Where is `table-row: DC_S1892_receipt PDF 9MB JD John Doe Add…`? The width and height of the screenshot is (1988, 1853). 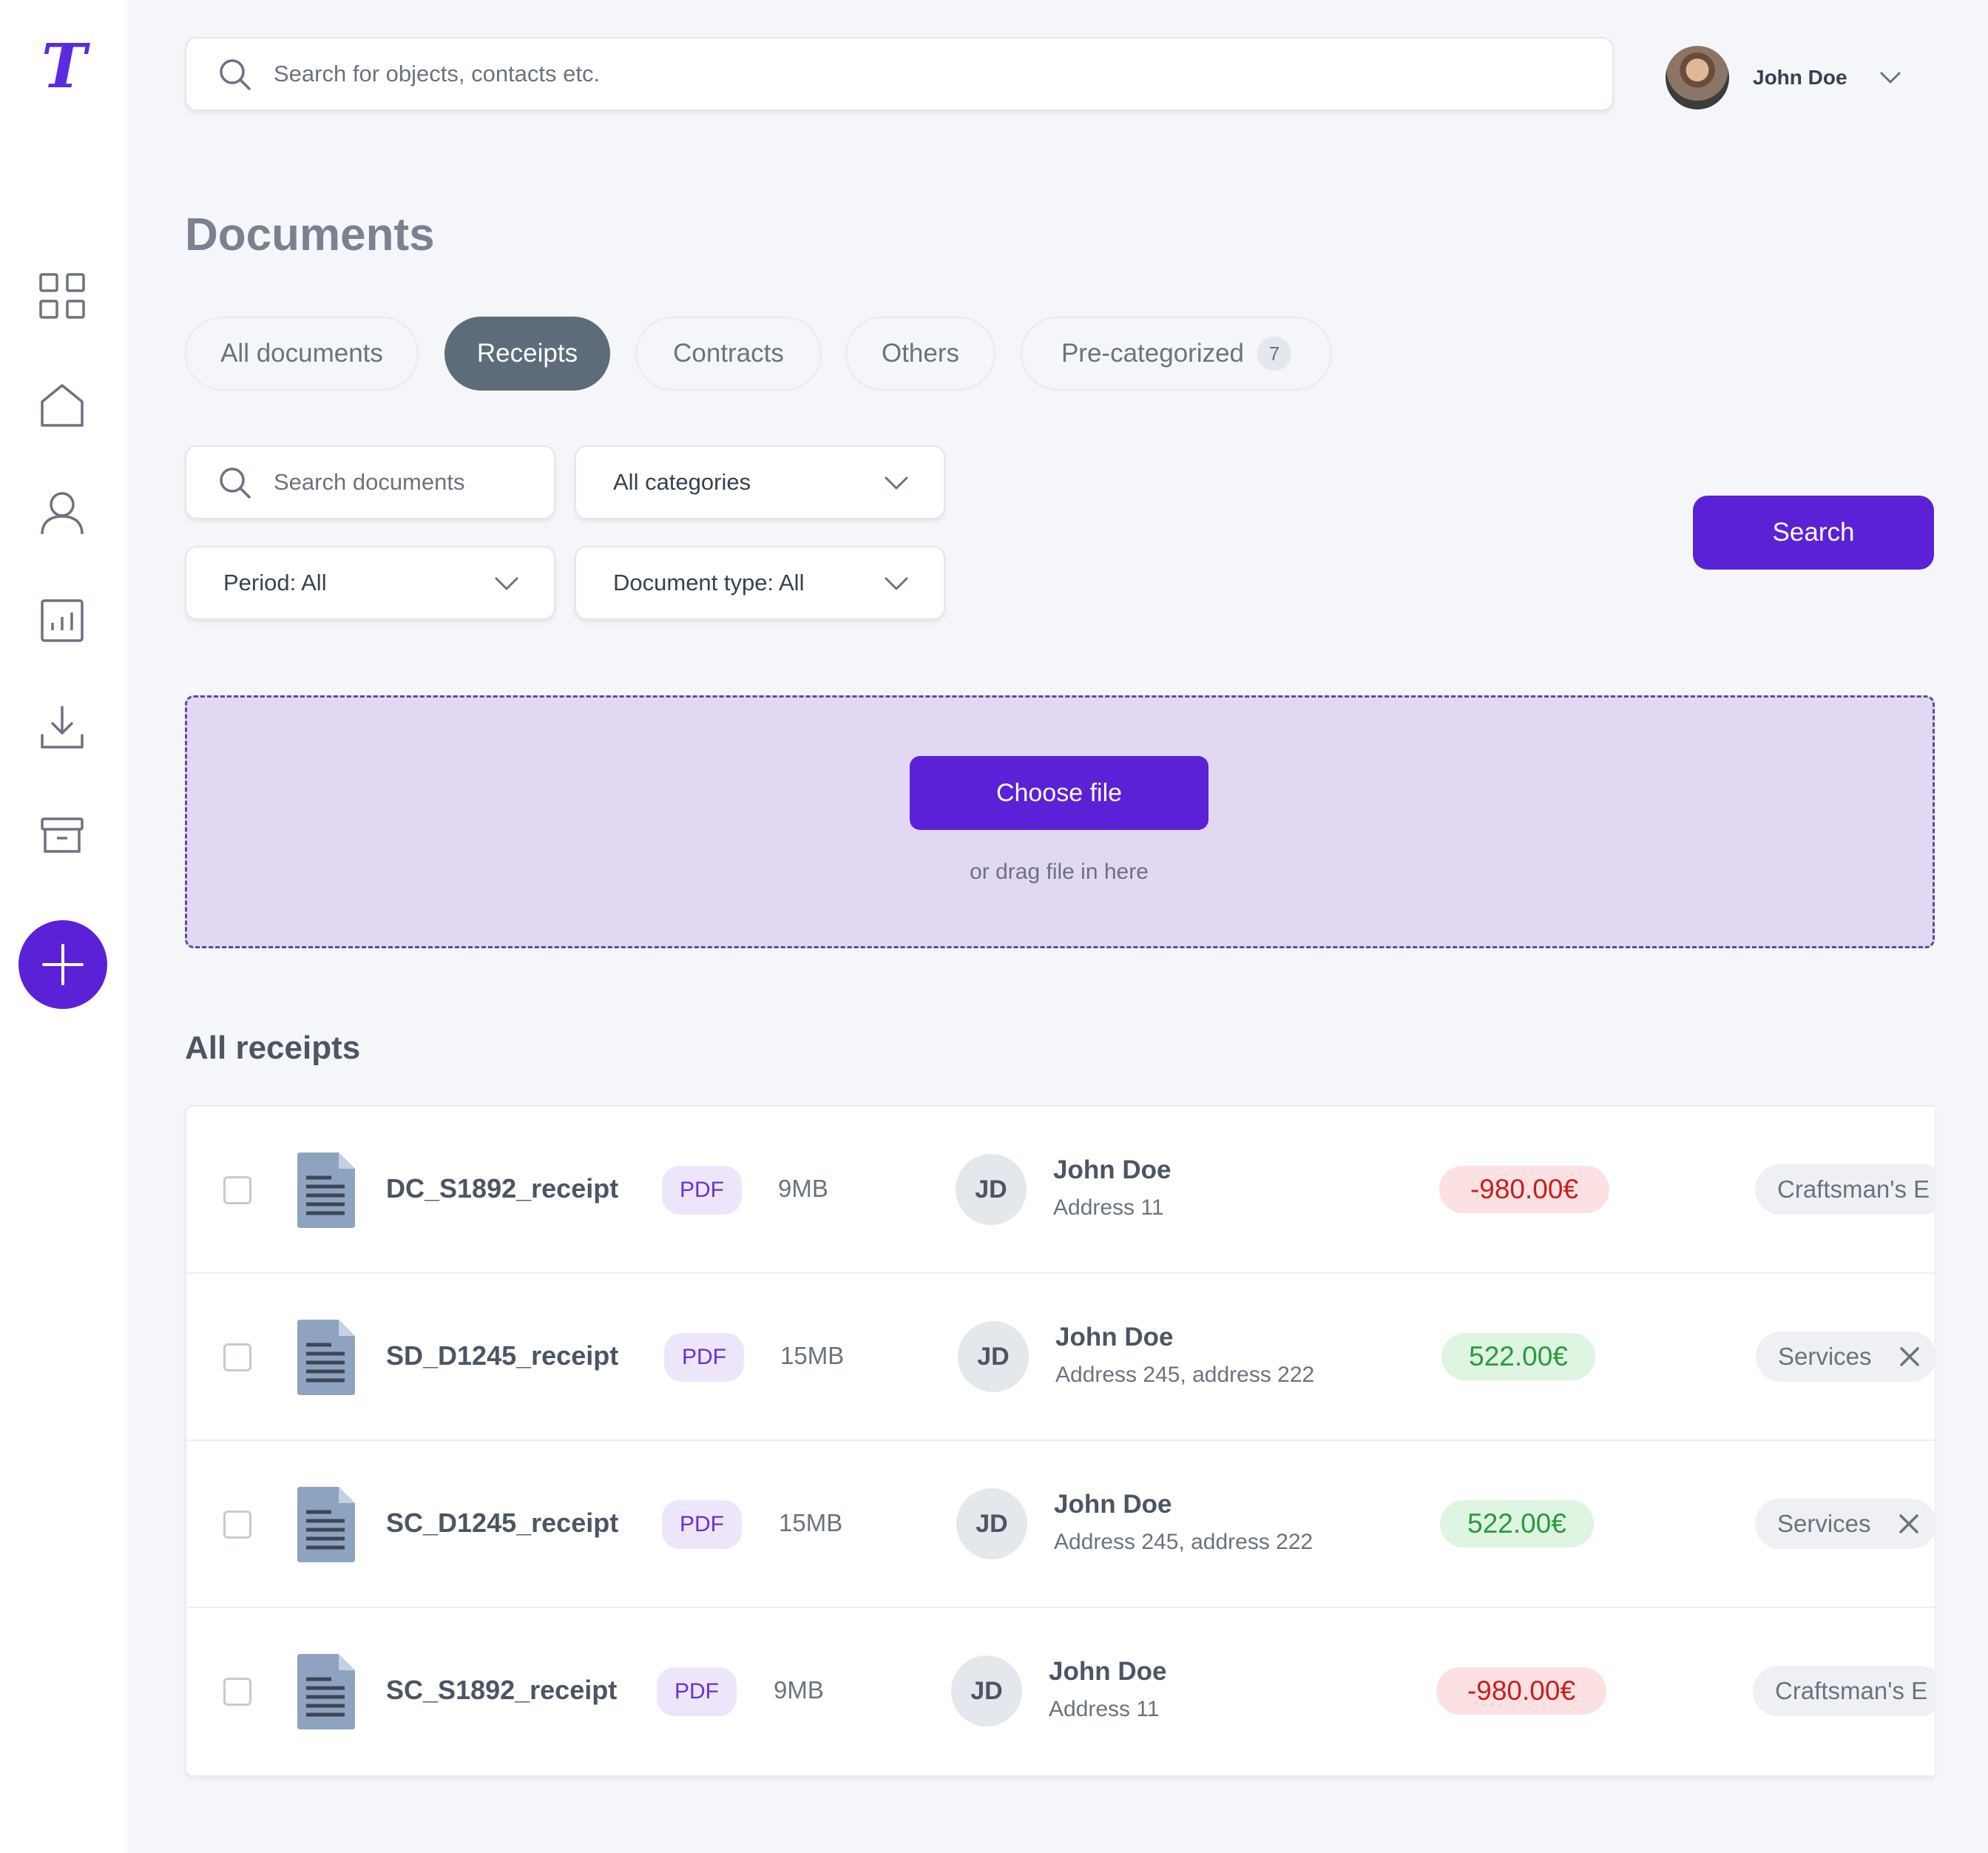
table-row: DC_S1892_receipt PDF 9MB JD John Doe Add… is located at coordinates (1060, 1190).